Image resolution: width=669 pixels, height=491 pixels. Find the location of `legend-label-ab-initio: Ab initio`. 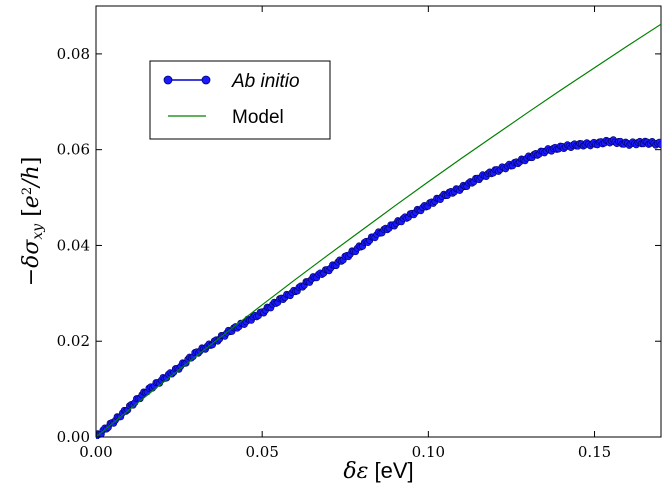

legend-label-ab-initio: Ab initio is located at coordinates (265, 81).